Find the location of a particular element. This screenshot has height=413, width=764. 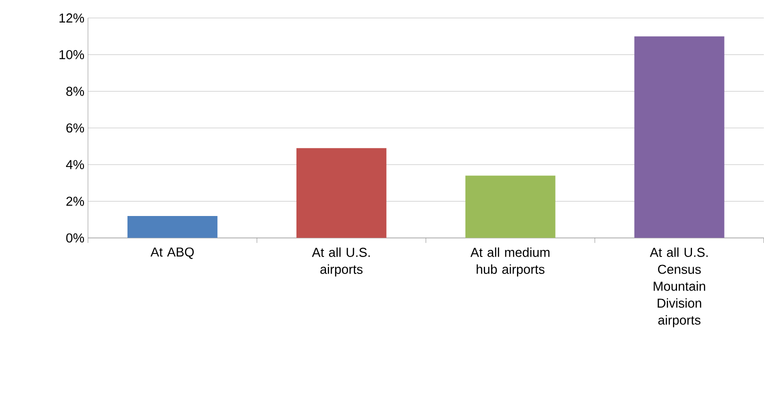

y-tick-label: 8% is located at coordinates (75, 91).